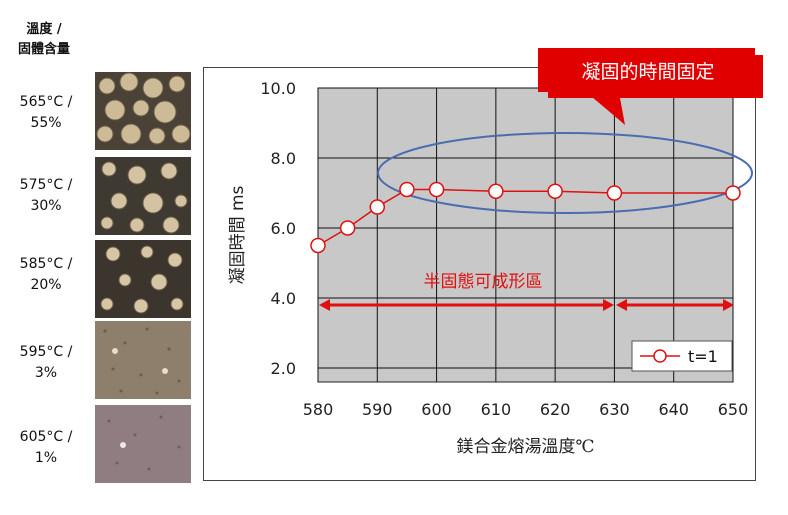 The height and width of the screenshot is (515, 788). I want to click on callout-text: 凝固的時間固定, so click(647, 72).